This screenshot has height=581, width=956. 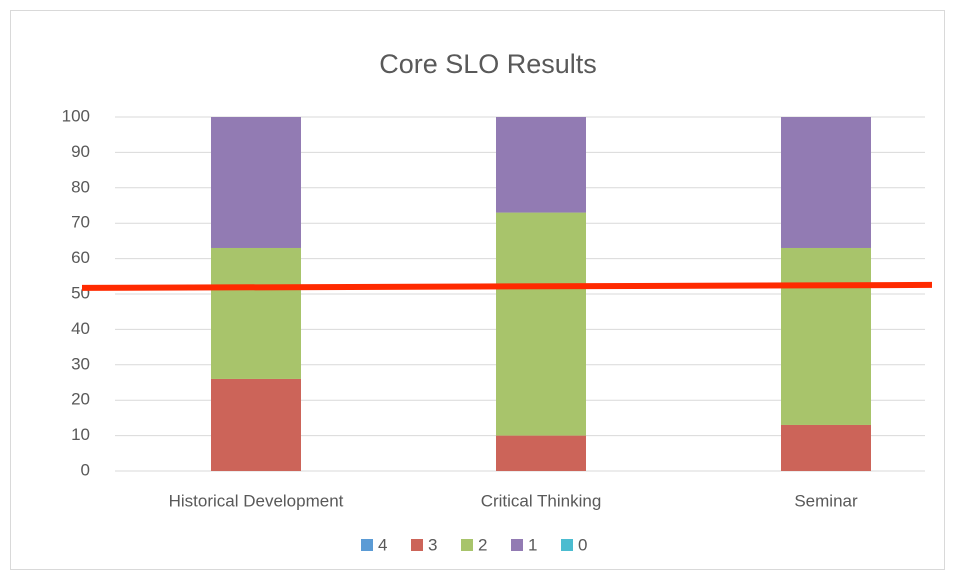 I want to click on y-tick-label: 20, so click(x=80, y=399).